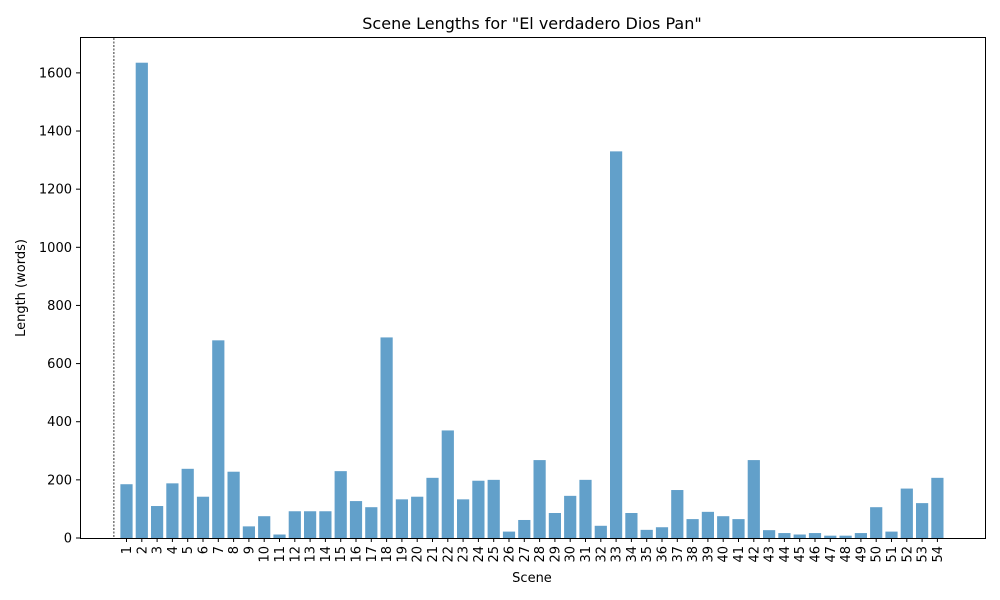 The height and width of the screenshot is (600, 1000). Describe the element at coordinates (800, 554) in the screenshot. I see `x-tick-label: 45` at that location.